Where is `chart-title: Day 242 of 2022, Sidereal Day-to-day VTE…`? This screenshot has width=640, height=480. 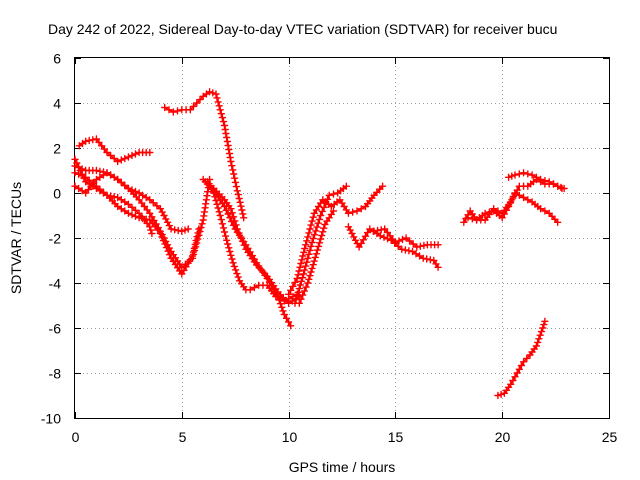 chart-title: Day 242 of 2022, Sidereal Day-to-day VTE… is located at coordinates (302, 29).